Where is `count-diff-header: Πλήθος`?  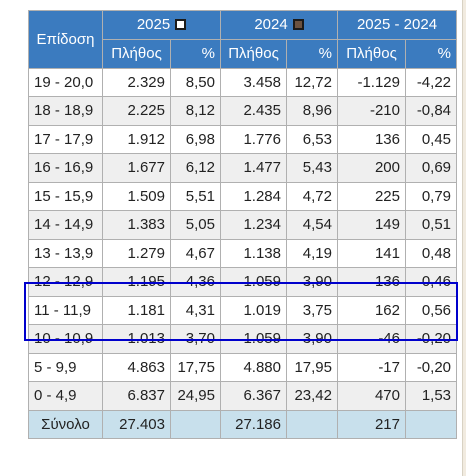
count-diff-header: Πλήθος is located at coordinates (371, 53).